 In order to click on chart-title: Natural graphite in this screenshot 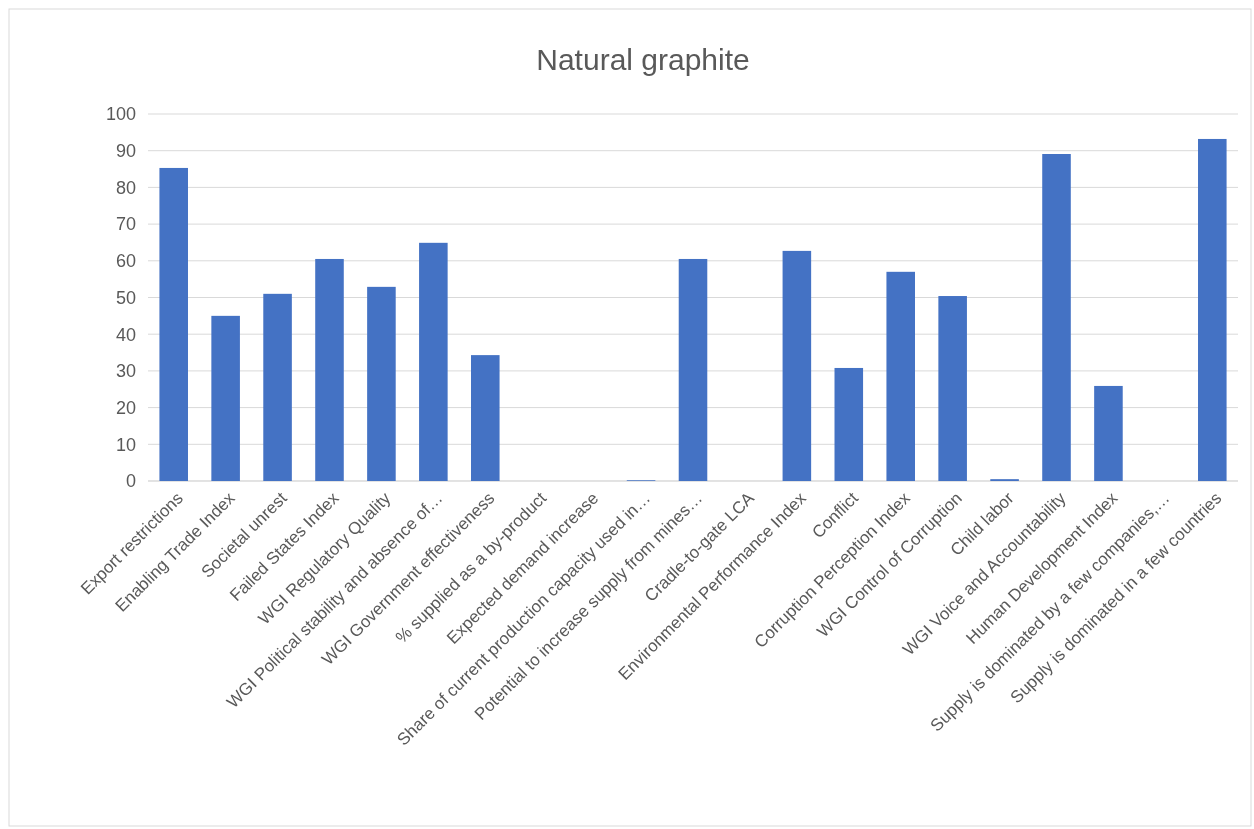, I will do `click(643, 59)`.